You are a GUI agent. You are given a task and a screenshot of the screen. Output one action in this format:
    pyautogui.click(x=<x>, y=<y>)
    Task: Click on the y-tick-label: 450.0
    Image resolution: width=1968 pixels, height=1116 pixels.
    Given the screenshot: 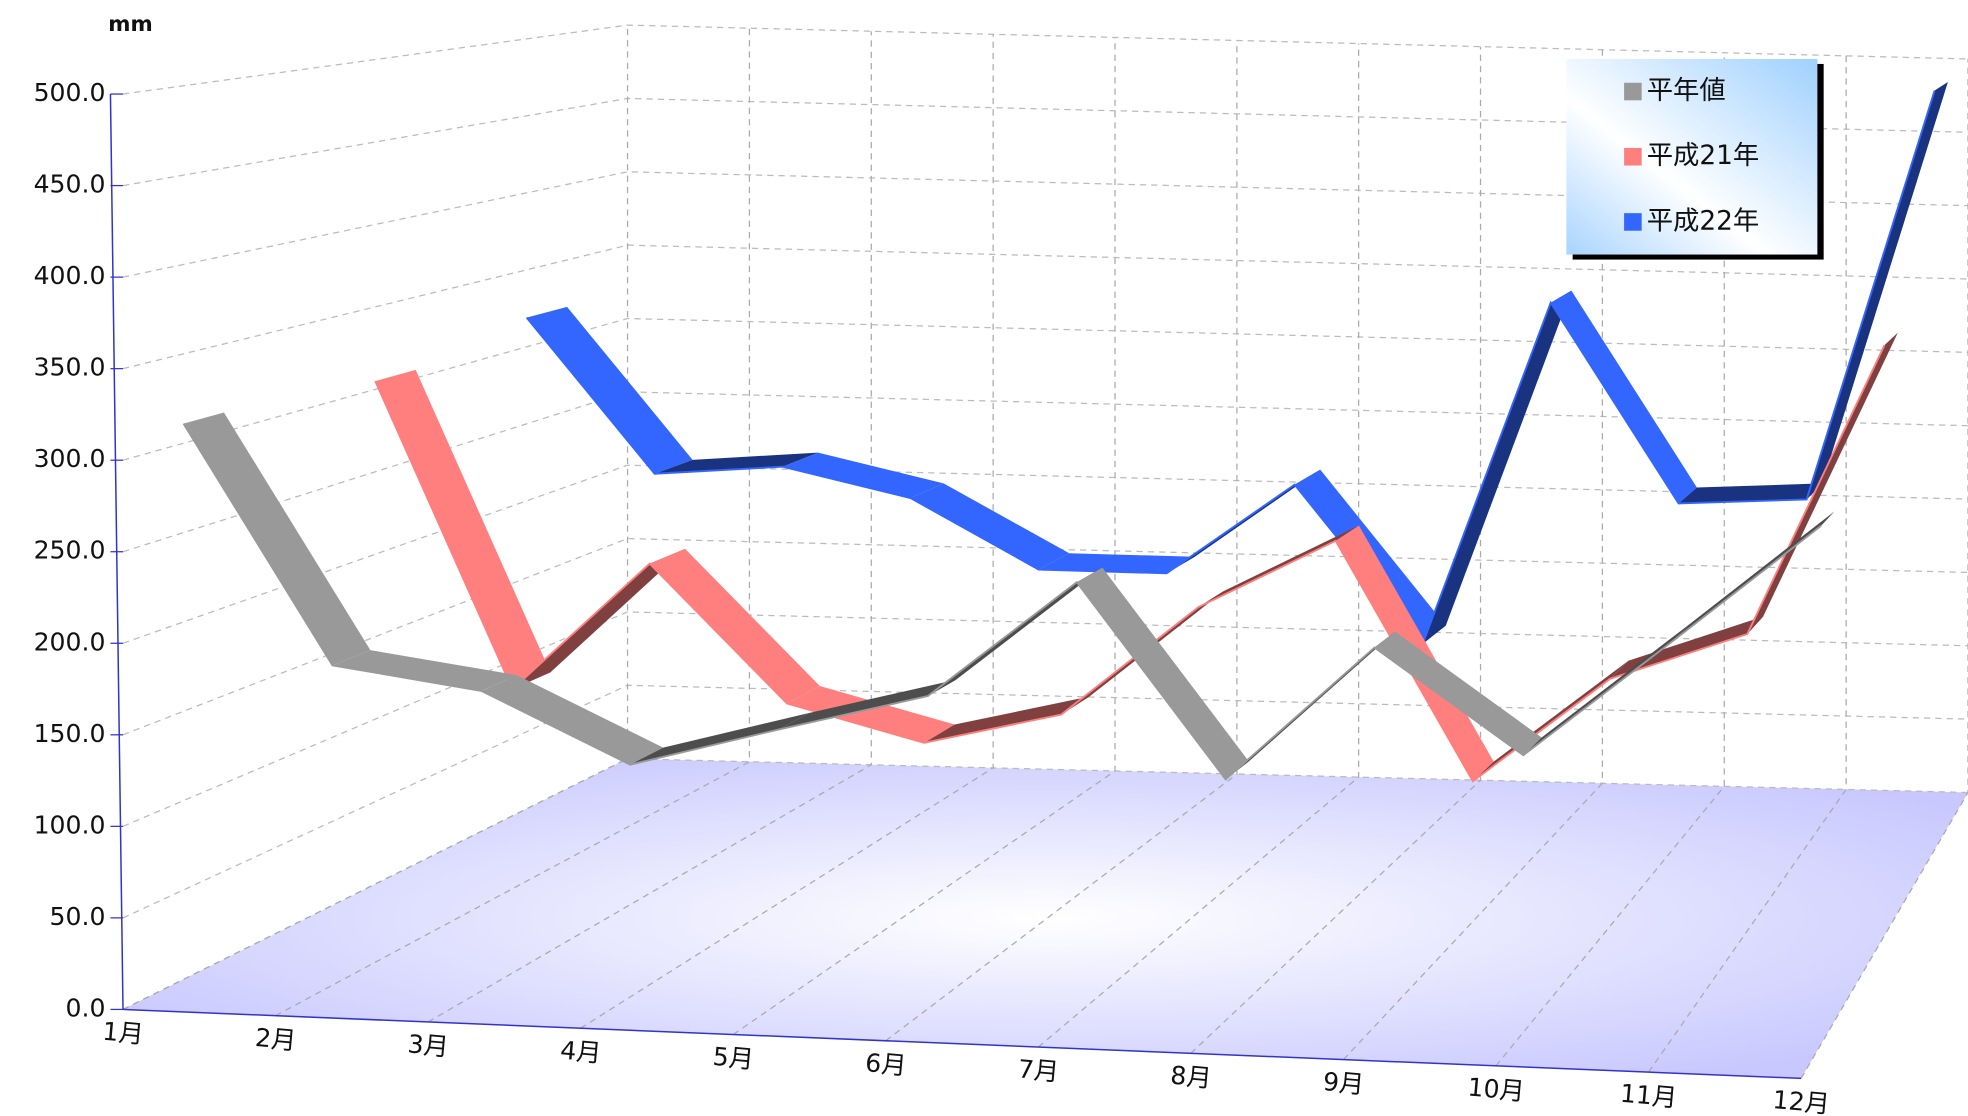 What is the action you would take?
    pyautogui.click(x=70, y=184)
    